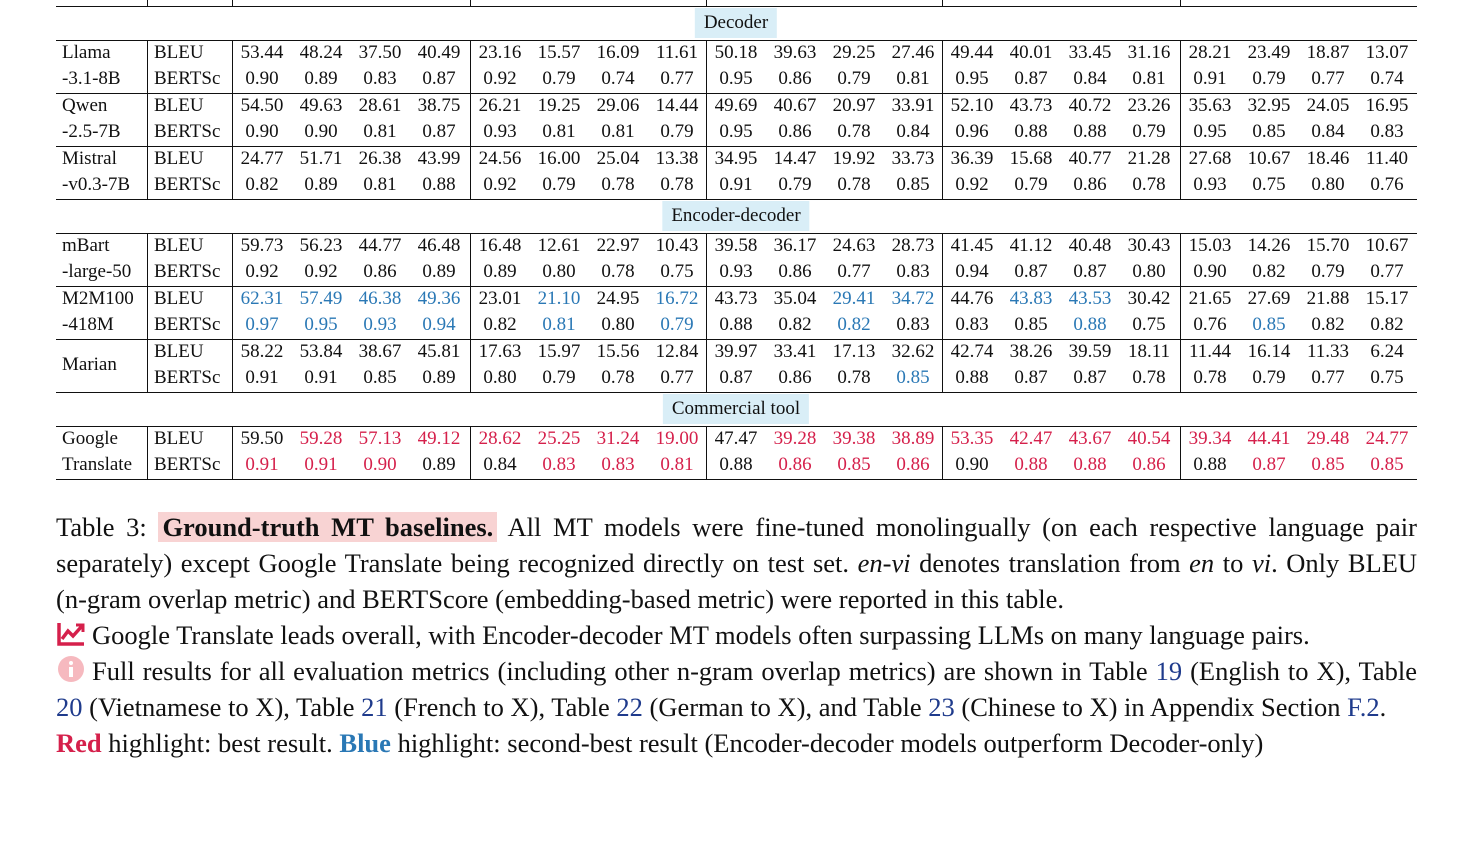 The height and width of the screenshot is (860, 1471). Describe the element at coordinates (1269, 131) in the screenshot. I see `score: 0.85` at that location.